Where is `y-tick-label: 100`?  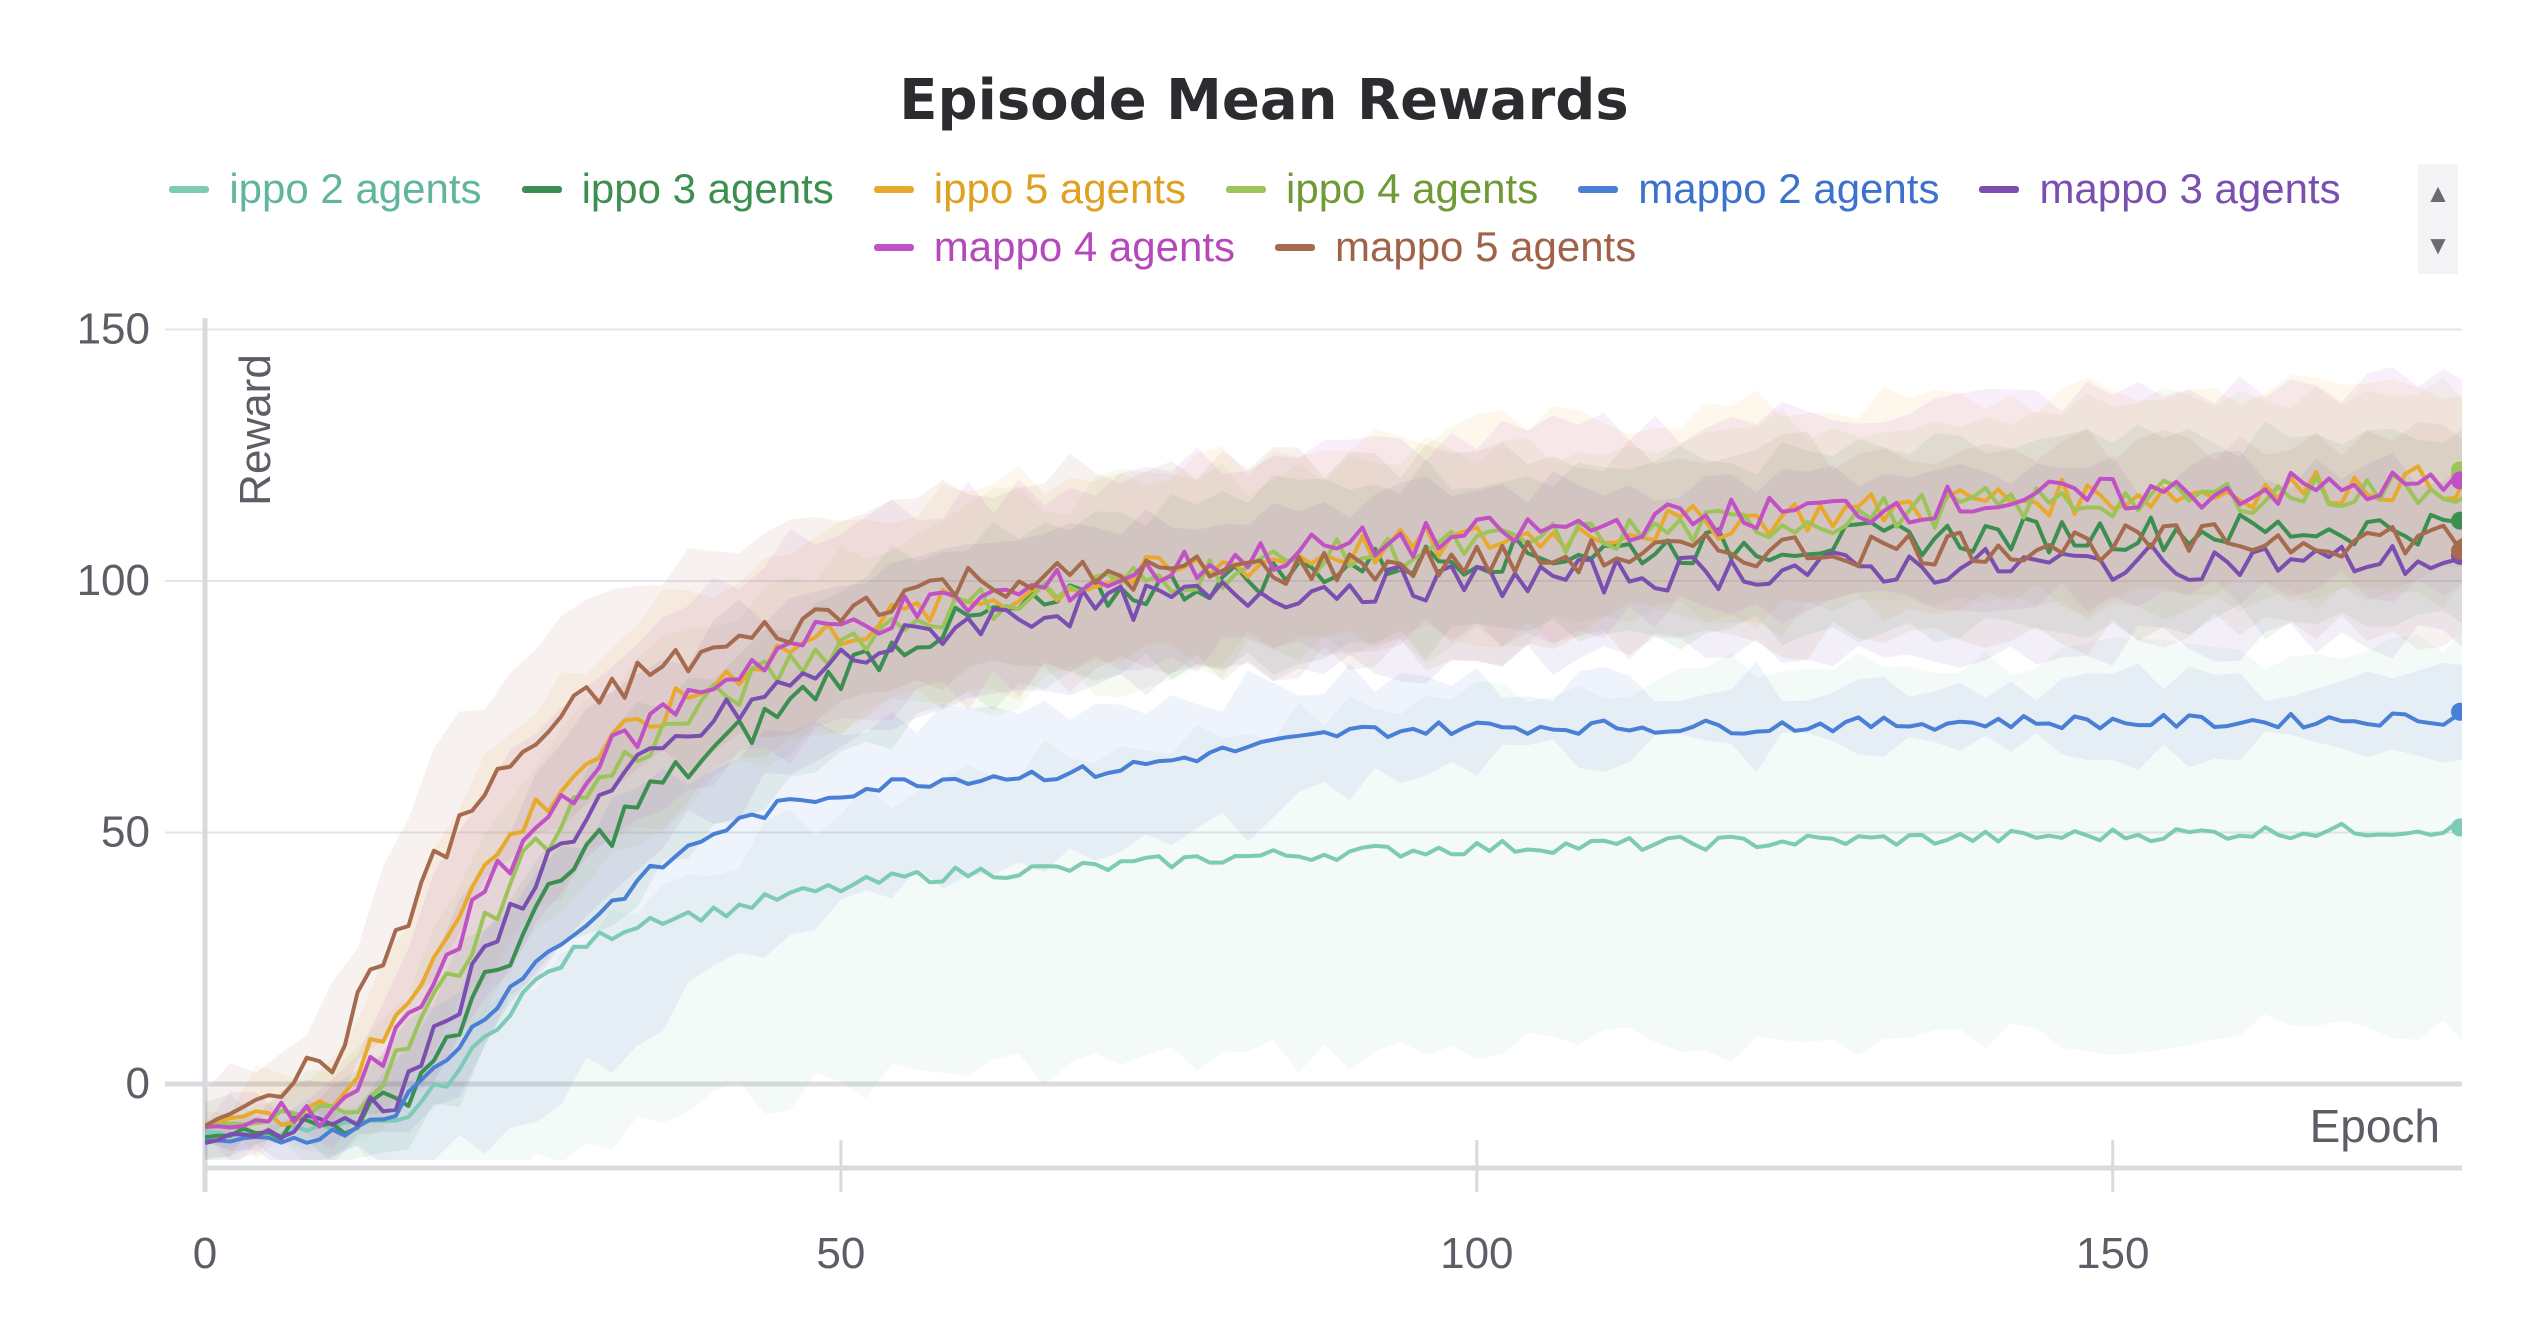
y-tick-label: 100 is located at coordinates (113, 580).